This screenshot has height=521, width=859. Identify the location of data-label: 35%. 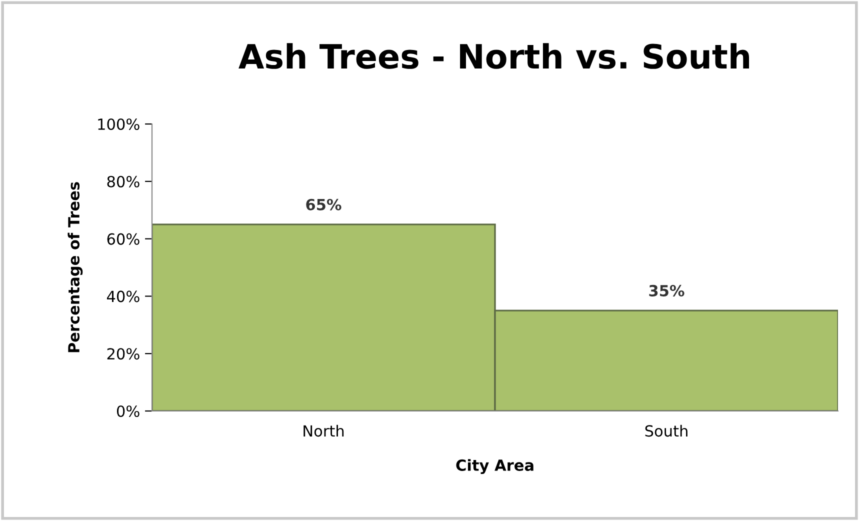
(666, 290).